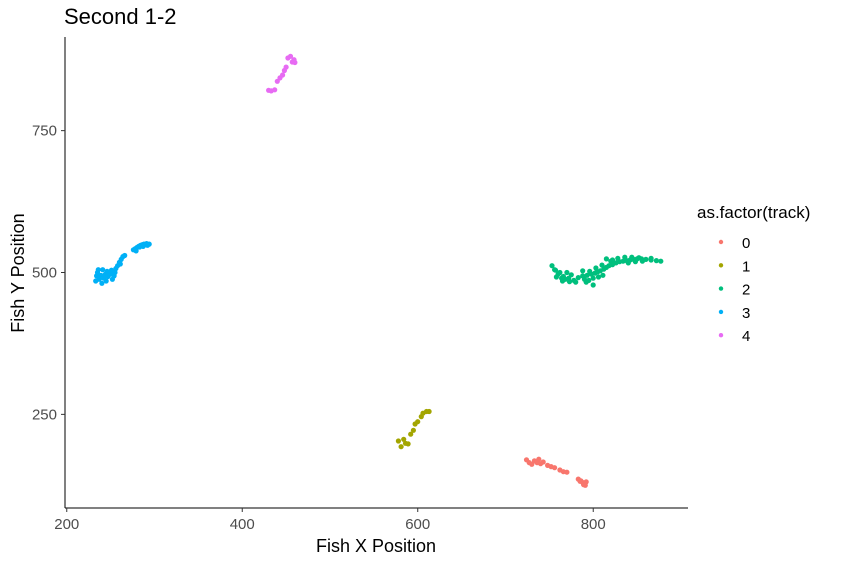 The image size is (861, 563). I want to click on legend: as.factor(track) 0 1 2 3 4, so click(753, 274).